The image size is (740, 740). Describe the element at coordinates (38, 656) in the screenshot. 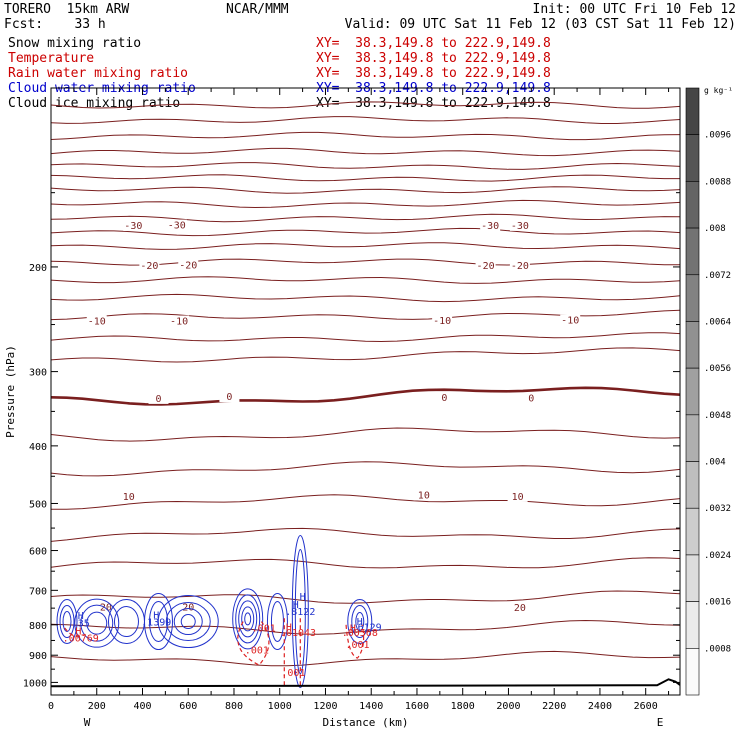

I see `y-tick-label: 900` at that location.